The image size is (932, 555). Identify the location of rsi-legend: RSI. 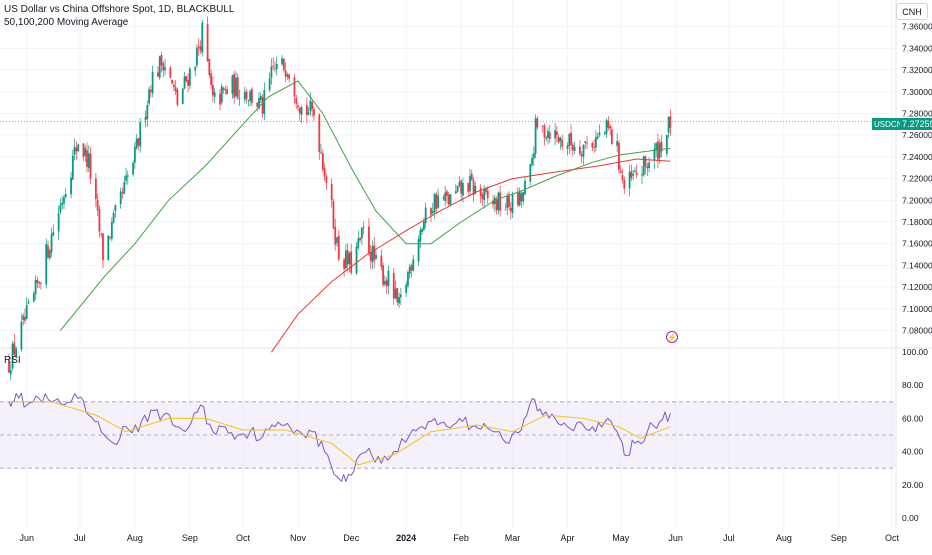
(12, 360).